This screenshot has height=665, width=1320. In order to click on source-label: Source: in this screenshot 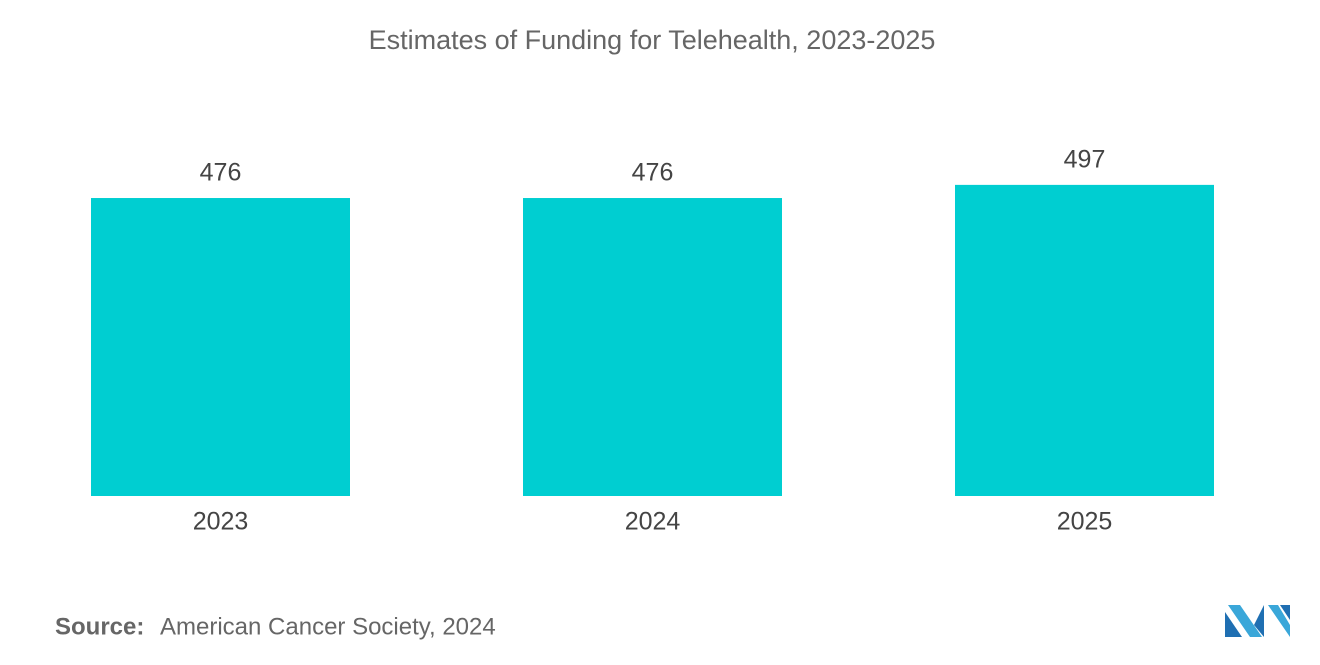, I will do `click(99, 626)`.